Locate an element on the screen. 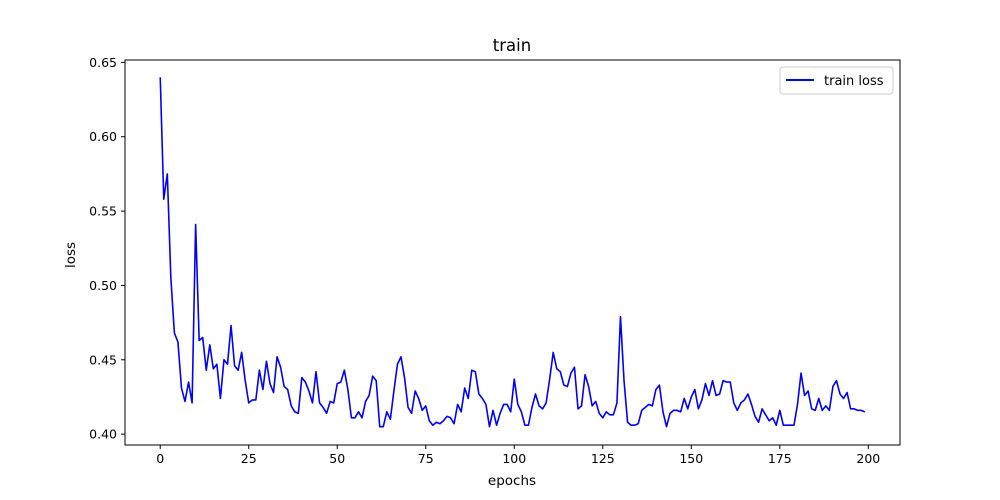 The image size is (1000, 500). y-tick-label: 0.45 is located at coordinates (103, 359).